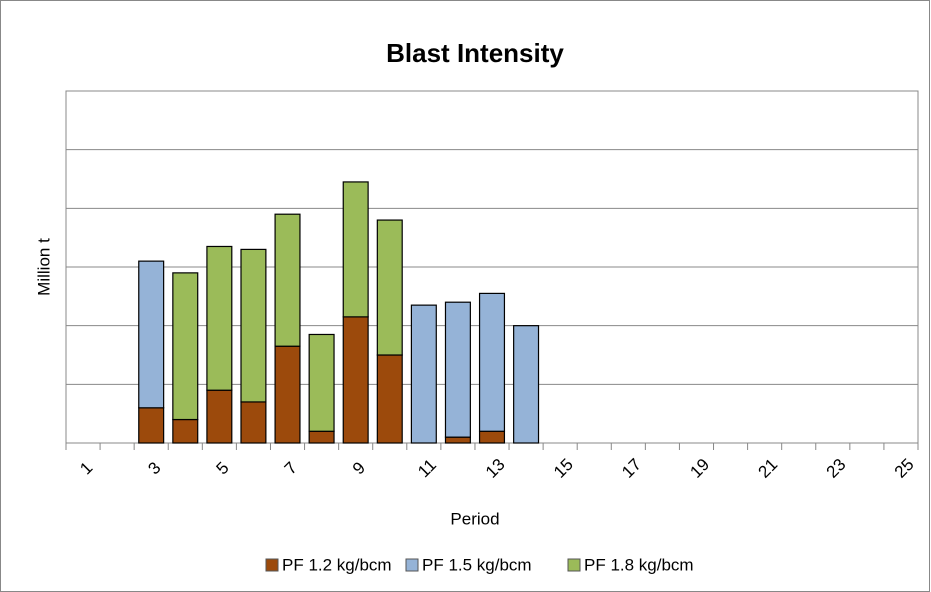  What do you see at coordinates (639, 564) in the screenshot?
I see `legend-label: PF 1.8 kg/bcm` at bounding box center [639, 564].